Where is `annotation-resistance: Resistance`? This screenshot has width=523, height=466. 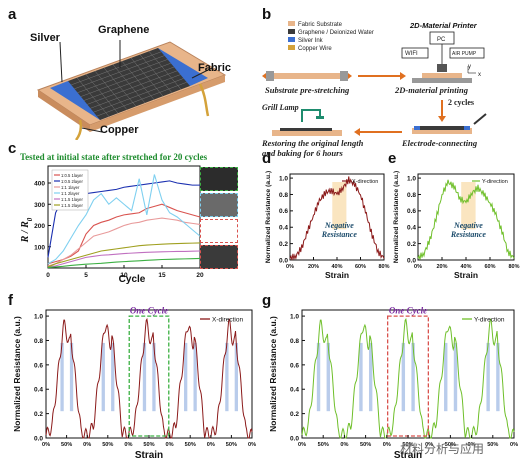 annotation-resistance: Resistance is located at coordinates (339, 234).